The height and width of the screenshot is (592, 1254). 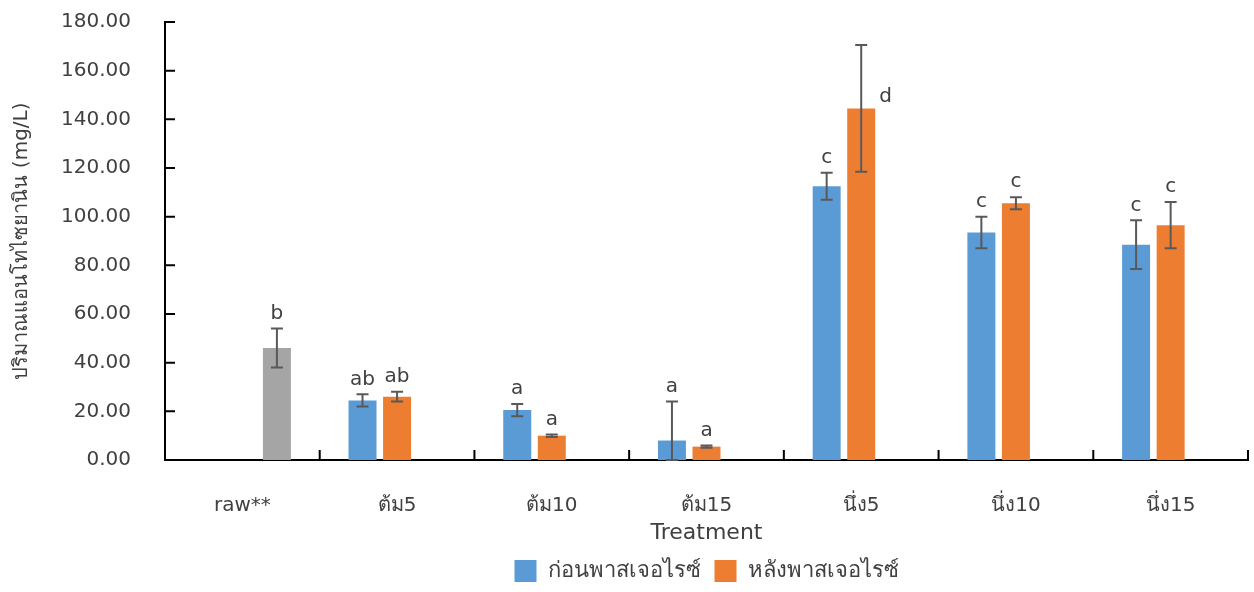 What do you see at coordinates (397, 504) in the screenshot?
I see `x-tick-label: ต้ม5` at bounding box center [397, 504].